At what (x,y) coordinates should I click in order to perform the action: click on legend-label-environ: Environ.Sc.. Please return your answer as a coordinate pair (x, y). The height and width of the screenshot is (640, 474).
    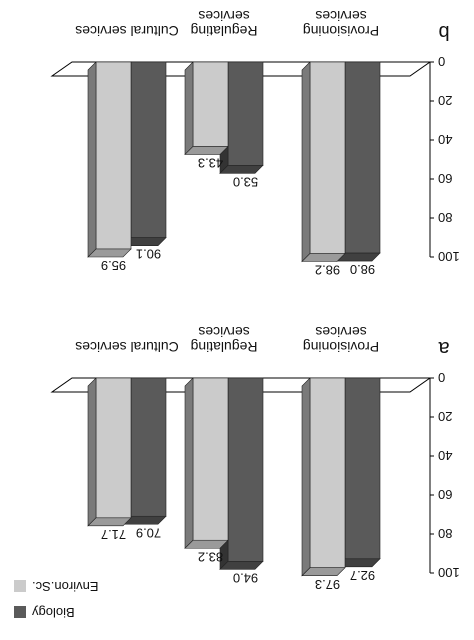
    Looking at the image, I should click on (65, 586).